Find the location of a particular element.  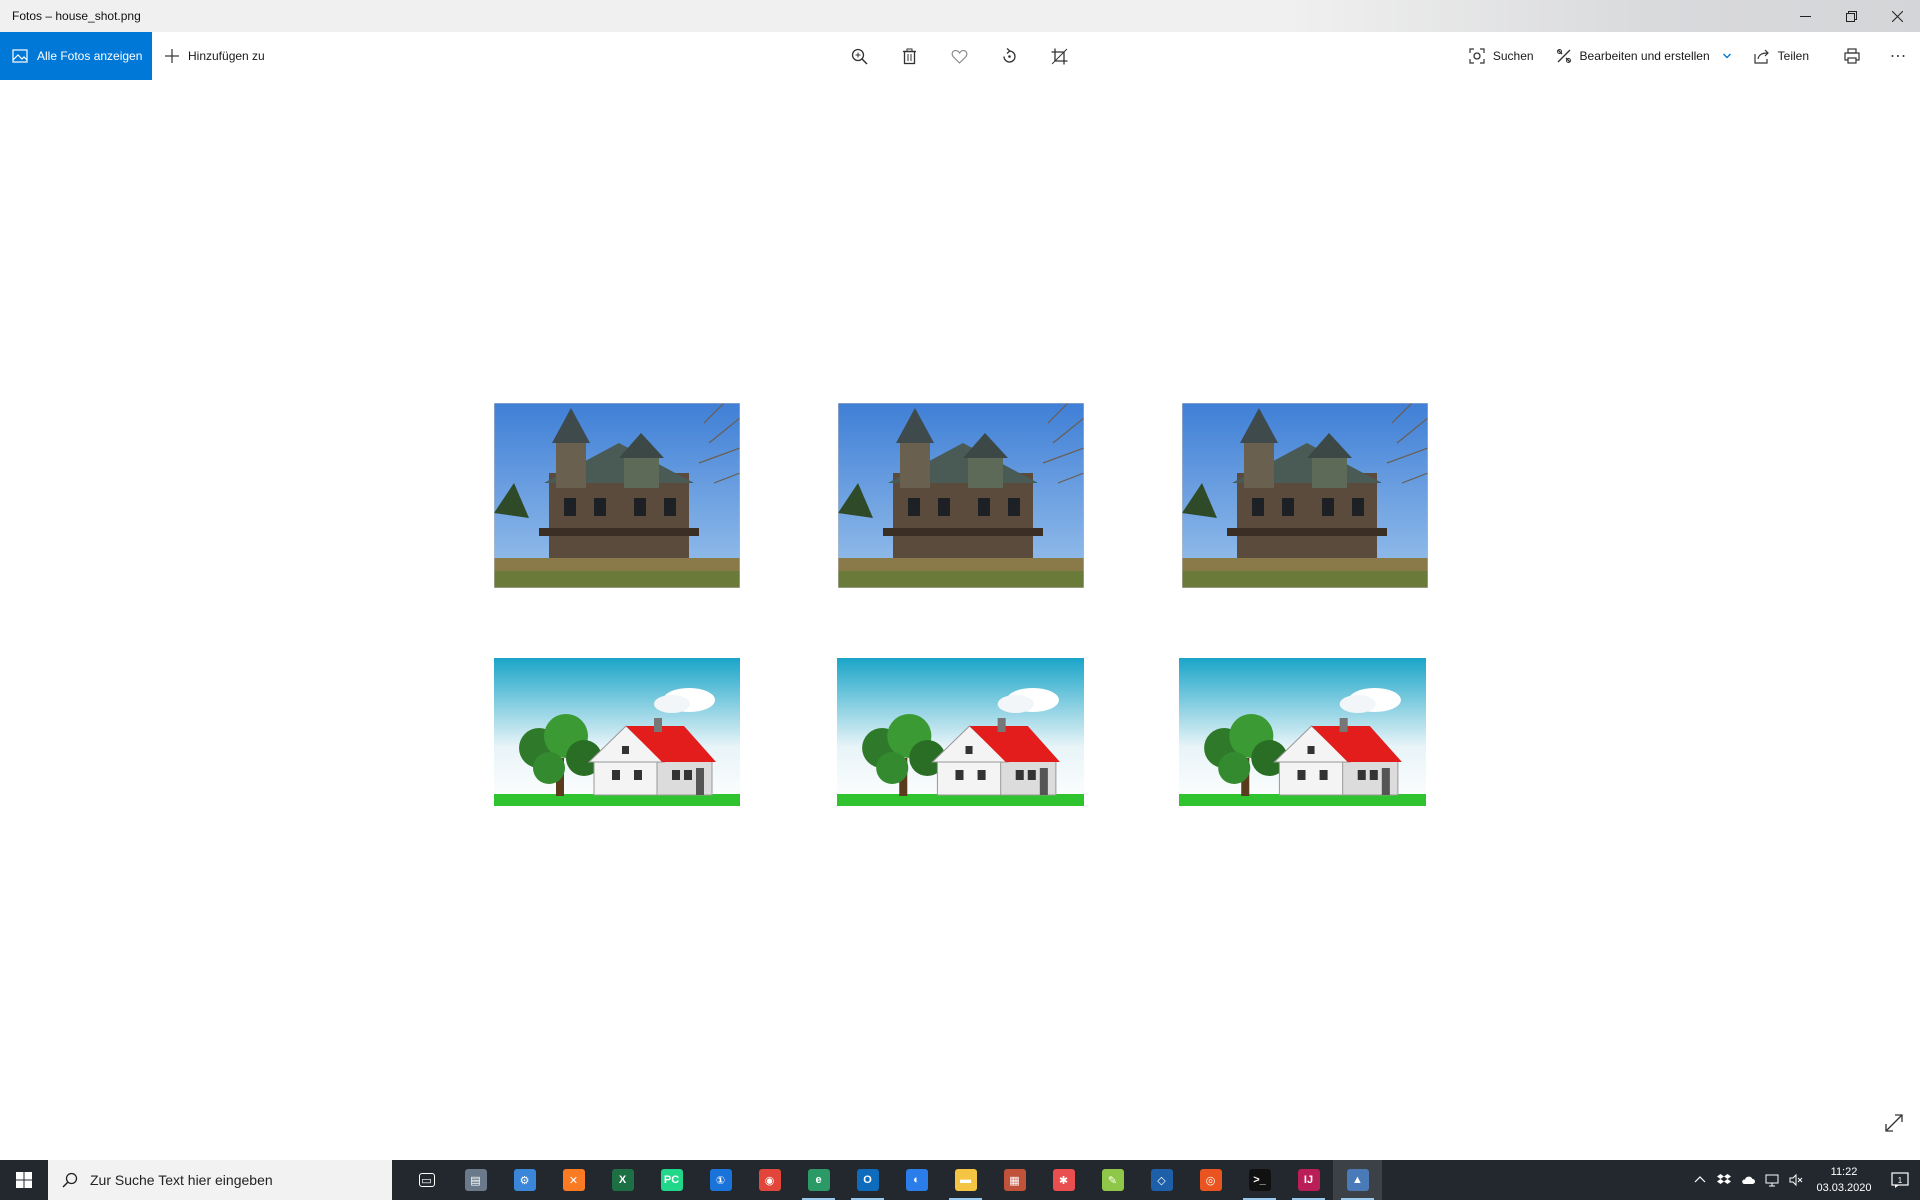

rotate-icon is located at coordinates (1009, 55).